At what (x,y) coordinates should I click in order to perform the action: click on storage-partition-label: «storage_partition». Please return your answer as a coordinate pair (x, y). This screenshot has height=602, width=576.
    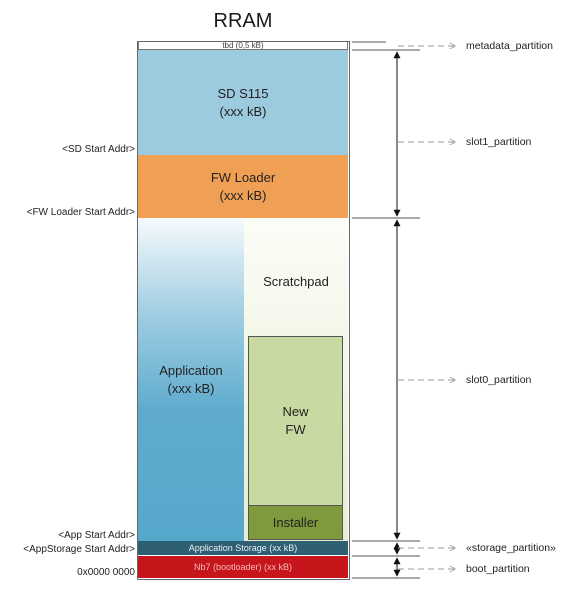
    Looking at the image, I should click on (511, 548).